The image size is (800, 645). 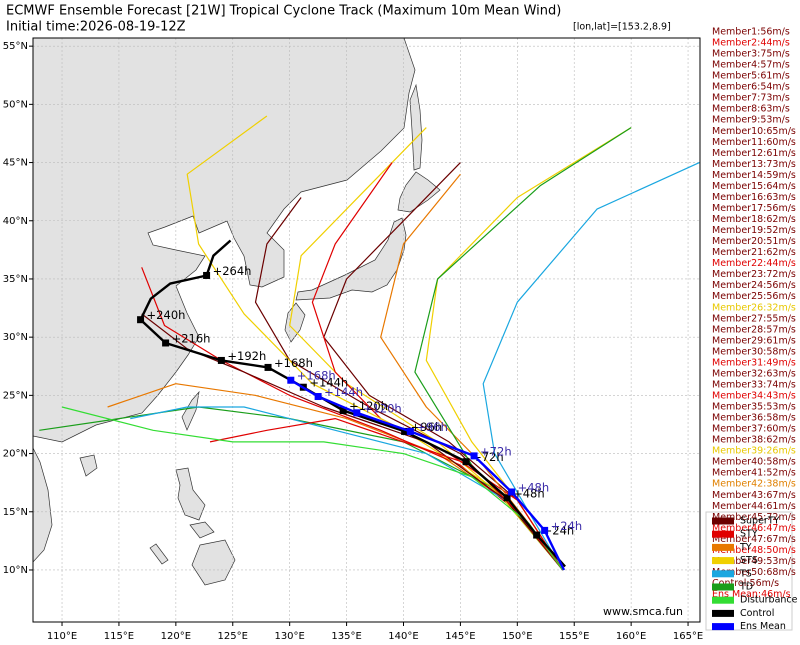 I want to click on taiwan, so click(x=190, y=410).